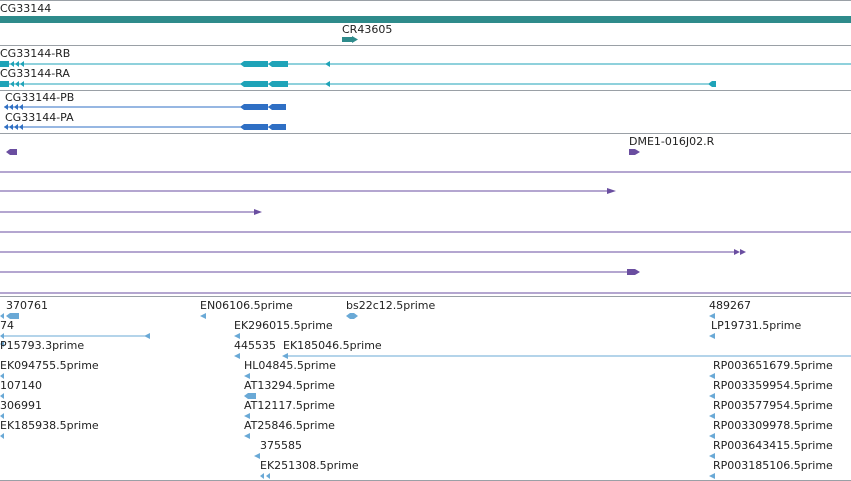 The image size is (851, 481). Describe the element at coordinates (255, 345) in the screenshot. I see `est-label: 445535` at that location.